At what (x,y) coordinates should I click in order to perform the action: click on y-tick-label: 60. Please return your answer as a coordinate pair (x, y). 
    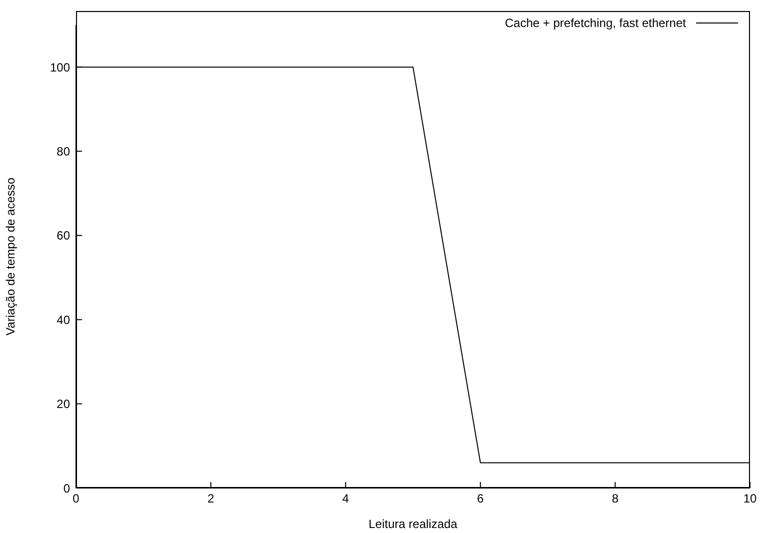
    Looking at the image, I should click on (63, 235).